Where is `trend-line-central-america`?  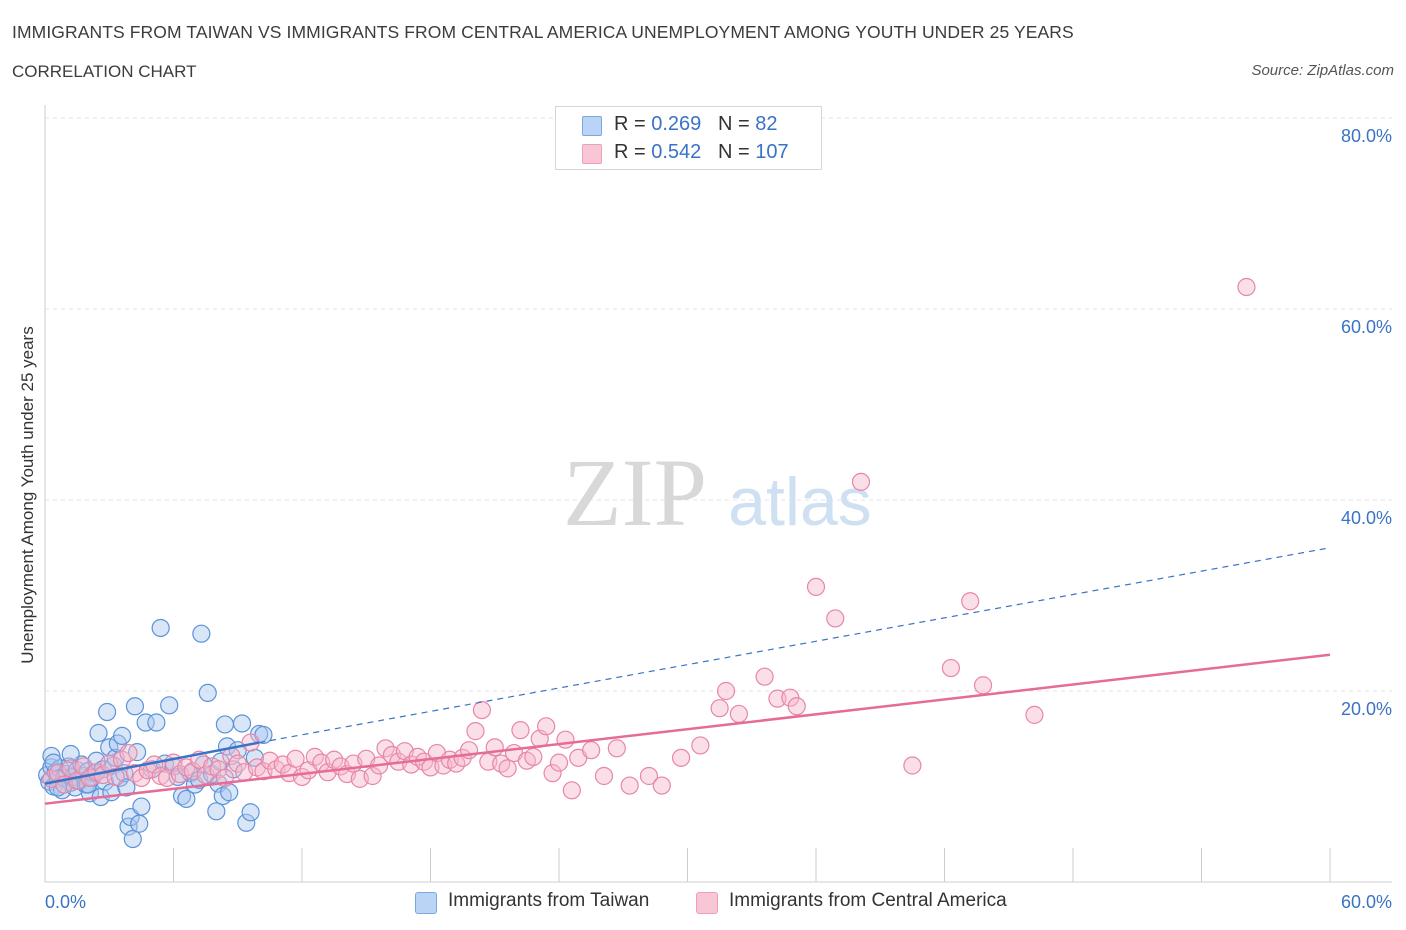 trend-line-central-america is located at coordinates (687, 729).